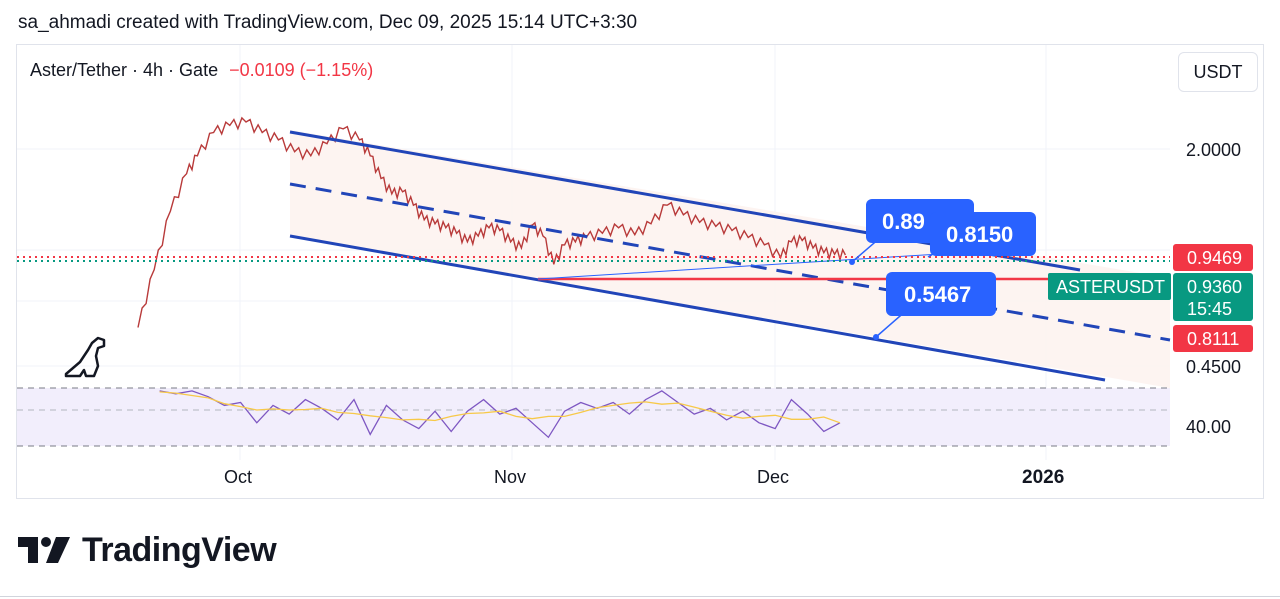 The height and width of the screenshot is (599, 1280). I want to click on legend-change: −0.0109 (−1.15%), so click(301, 70).